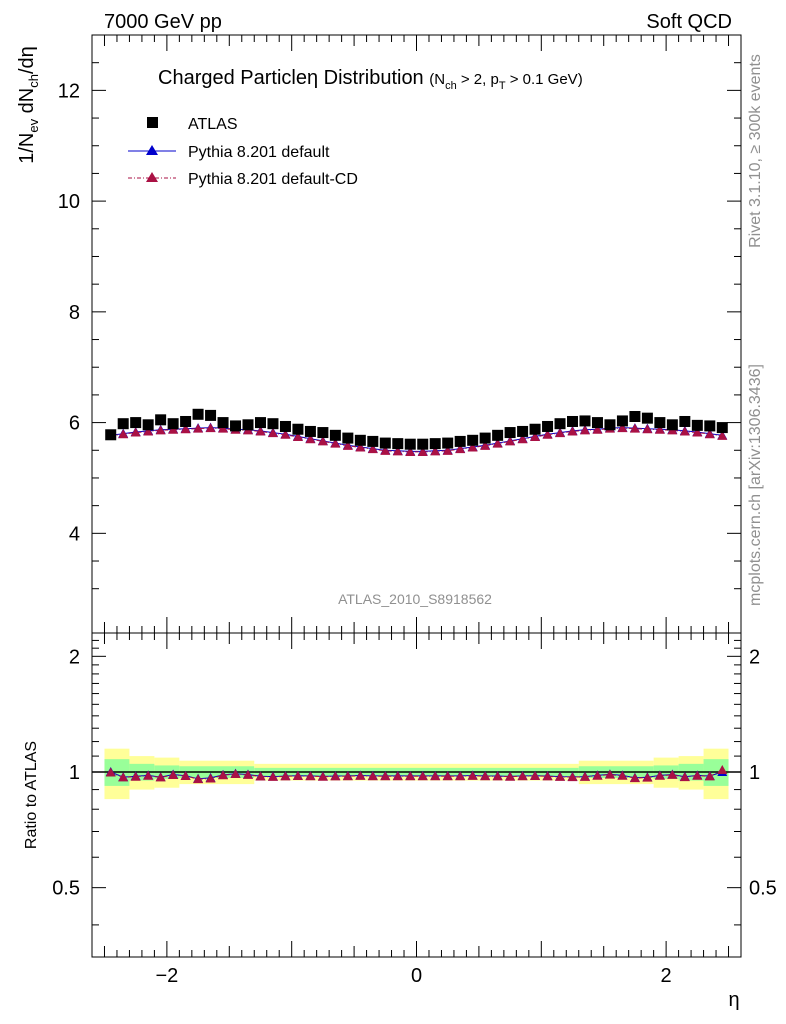 The image size is (786, 1024). I want to click on ratio-y-tick-label: 1, so click(74, 773).